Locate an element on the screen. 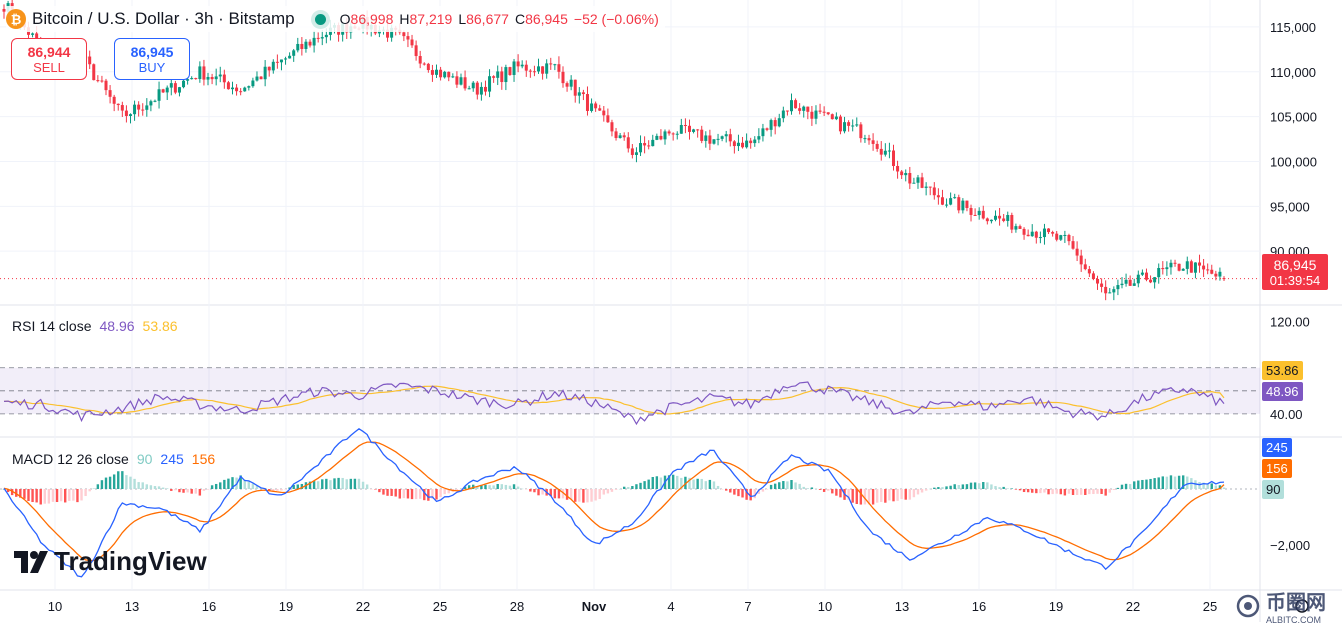 This screenshot has width=1342, height=625. buy-button: 86,945 BUY is located at coordinates (152, 59).